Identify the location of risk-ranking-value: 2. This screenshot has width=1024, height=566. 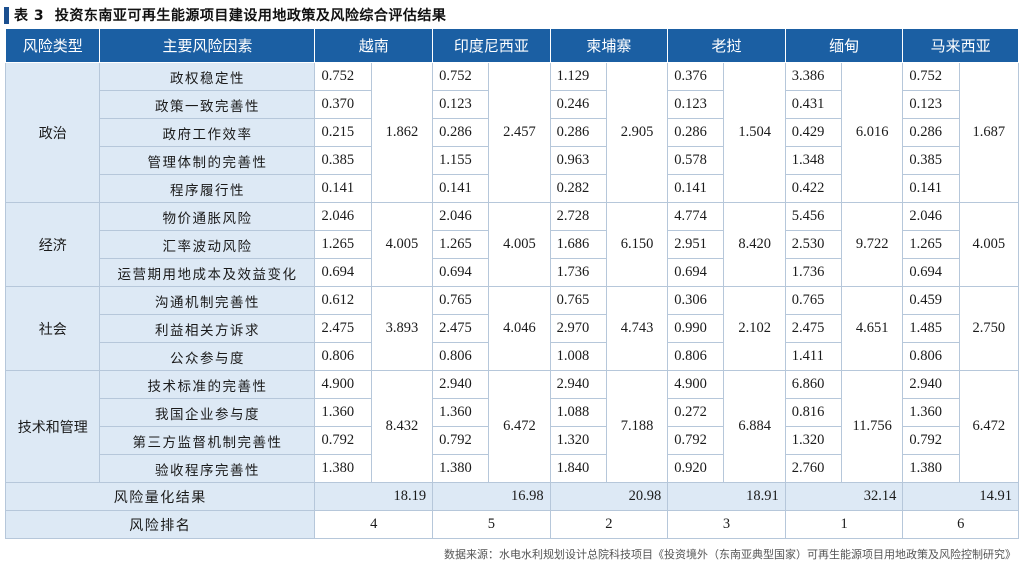
(609, 524).